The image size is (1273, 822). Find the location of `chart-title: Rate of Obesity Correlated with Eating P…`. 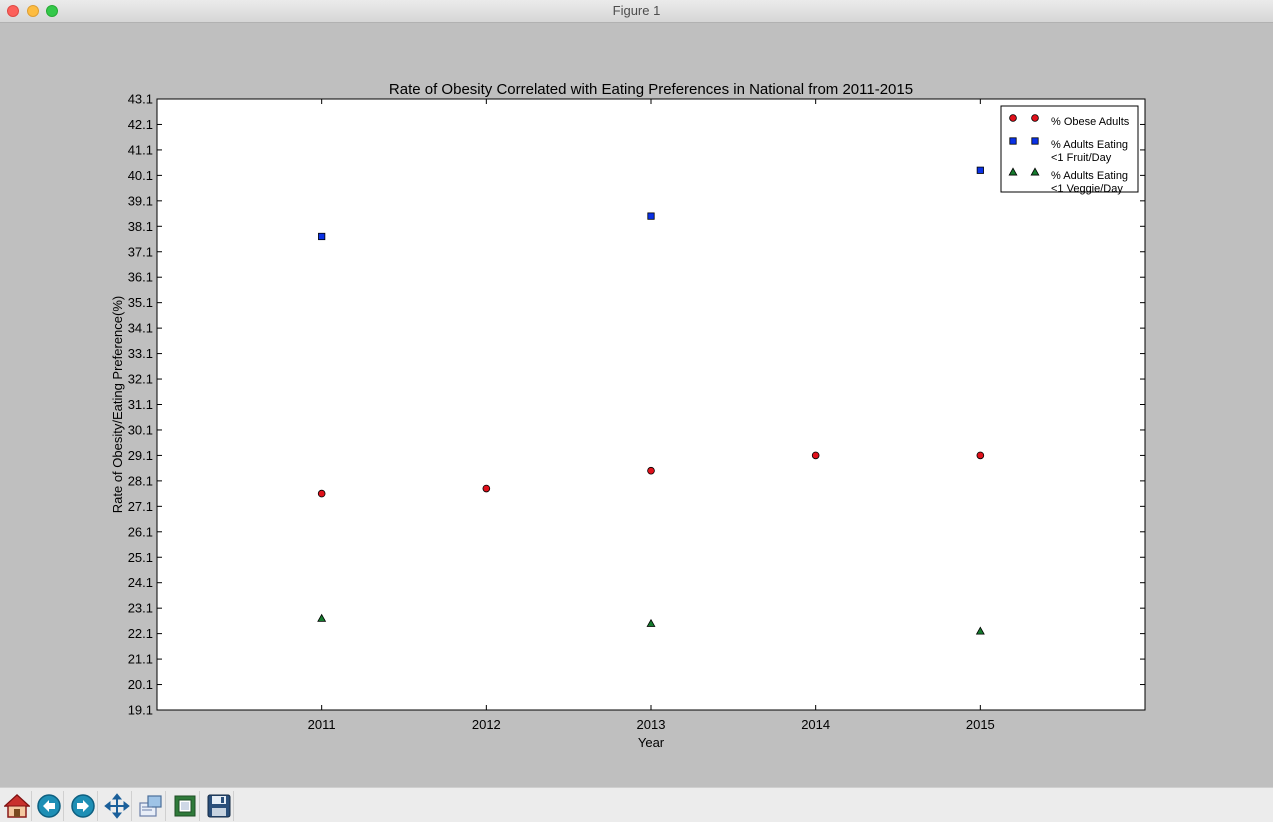

chart-title: Rate of Obesity Correlated with Eating P… is located at coordinates (651, 89).